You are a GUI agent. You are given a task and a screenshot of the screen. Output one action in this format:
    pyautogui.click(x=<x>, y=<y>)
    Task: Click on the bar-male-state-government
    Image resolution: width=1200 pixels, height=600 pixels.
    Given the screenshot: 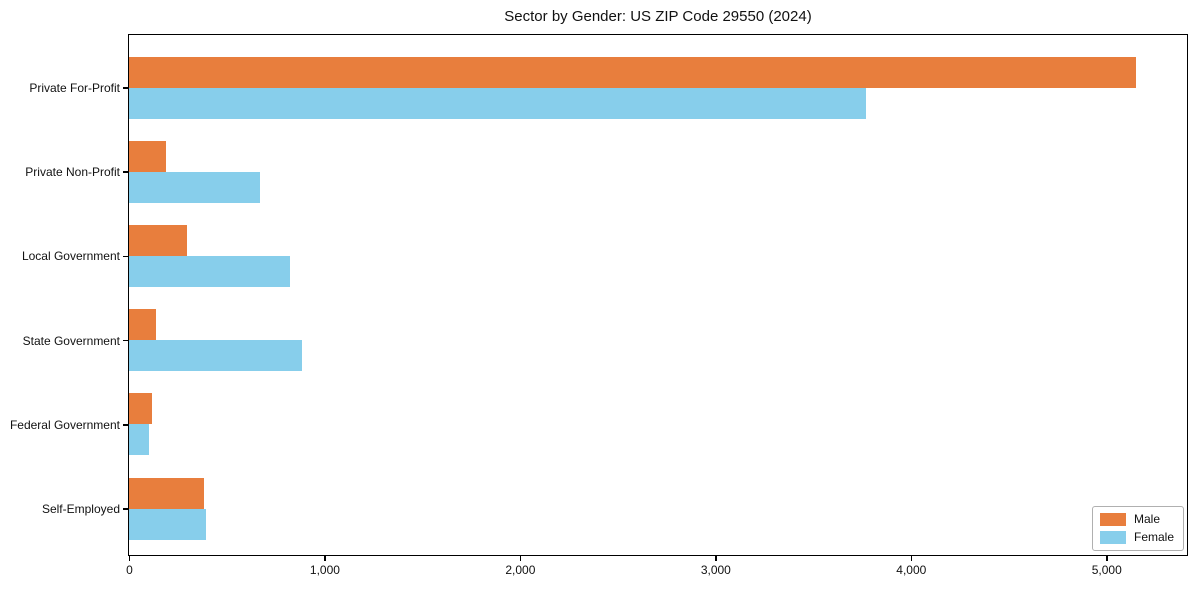 What is the action you would take?
    pyautogui.click(x=143, y=325)
    